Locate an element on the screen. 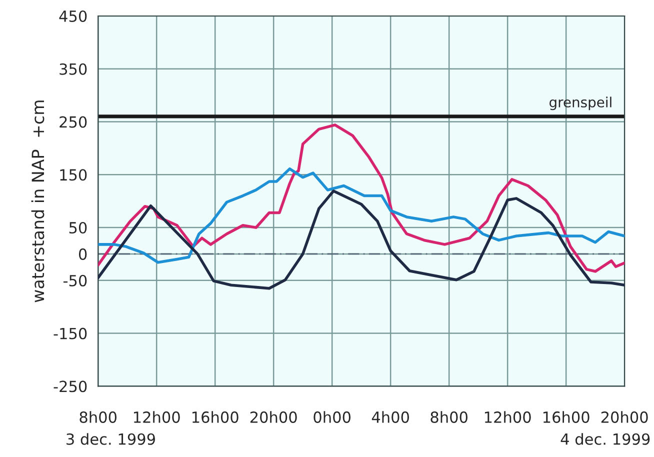  text: 3 dec. 1999 is located at coordinates (110, 439).